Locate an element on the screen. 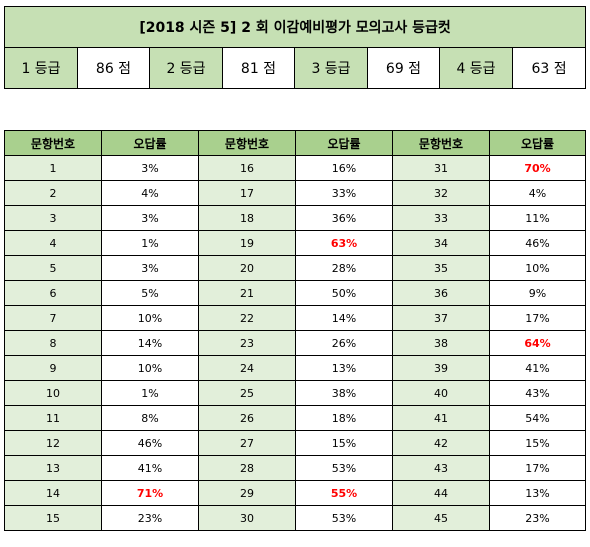 This screenshot has height=547, width=590. question-number-cell: 30 is located at coordinates (247, 518).